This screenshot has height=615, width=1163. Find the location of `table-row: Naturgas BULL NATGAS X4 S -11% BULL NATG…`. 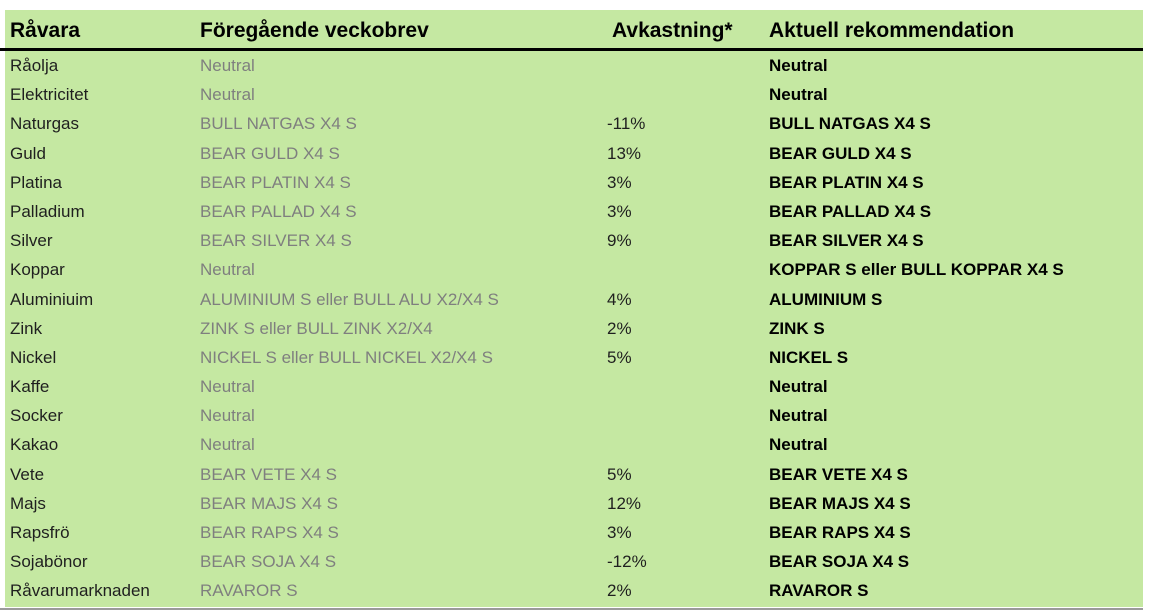

table-row: Naturgas BULL NATGAS X4 S -11% BULL NATG… is located at coordinates (581, 123).